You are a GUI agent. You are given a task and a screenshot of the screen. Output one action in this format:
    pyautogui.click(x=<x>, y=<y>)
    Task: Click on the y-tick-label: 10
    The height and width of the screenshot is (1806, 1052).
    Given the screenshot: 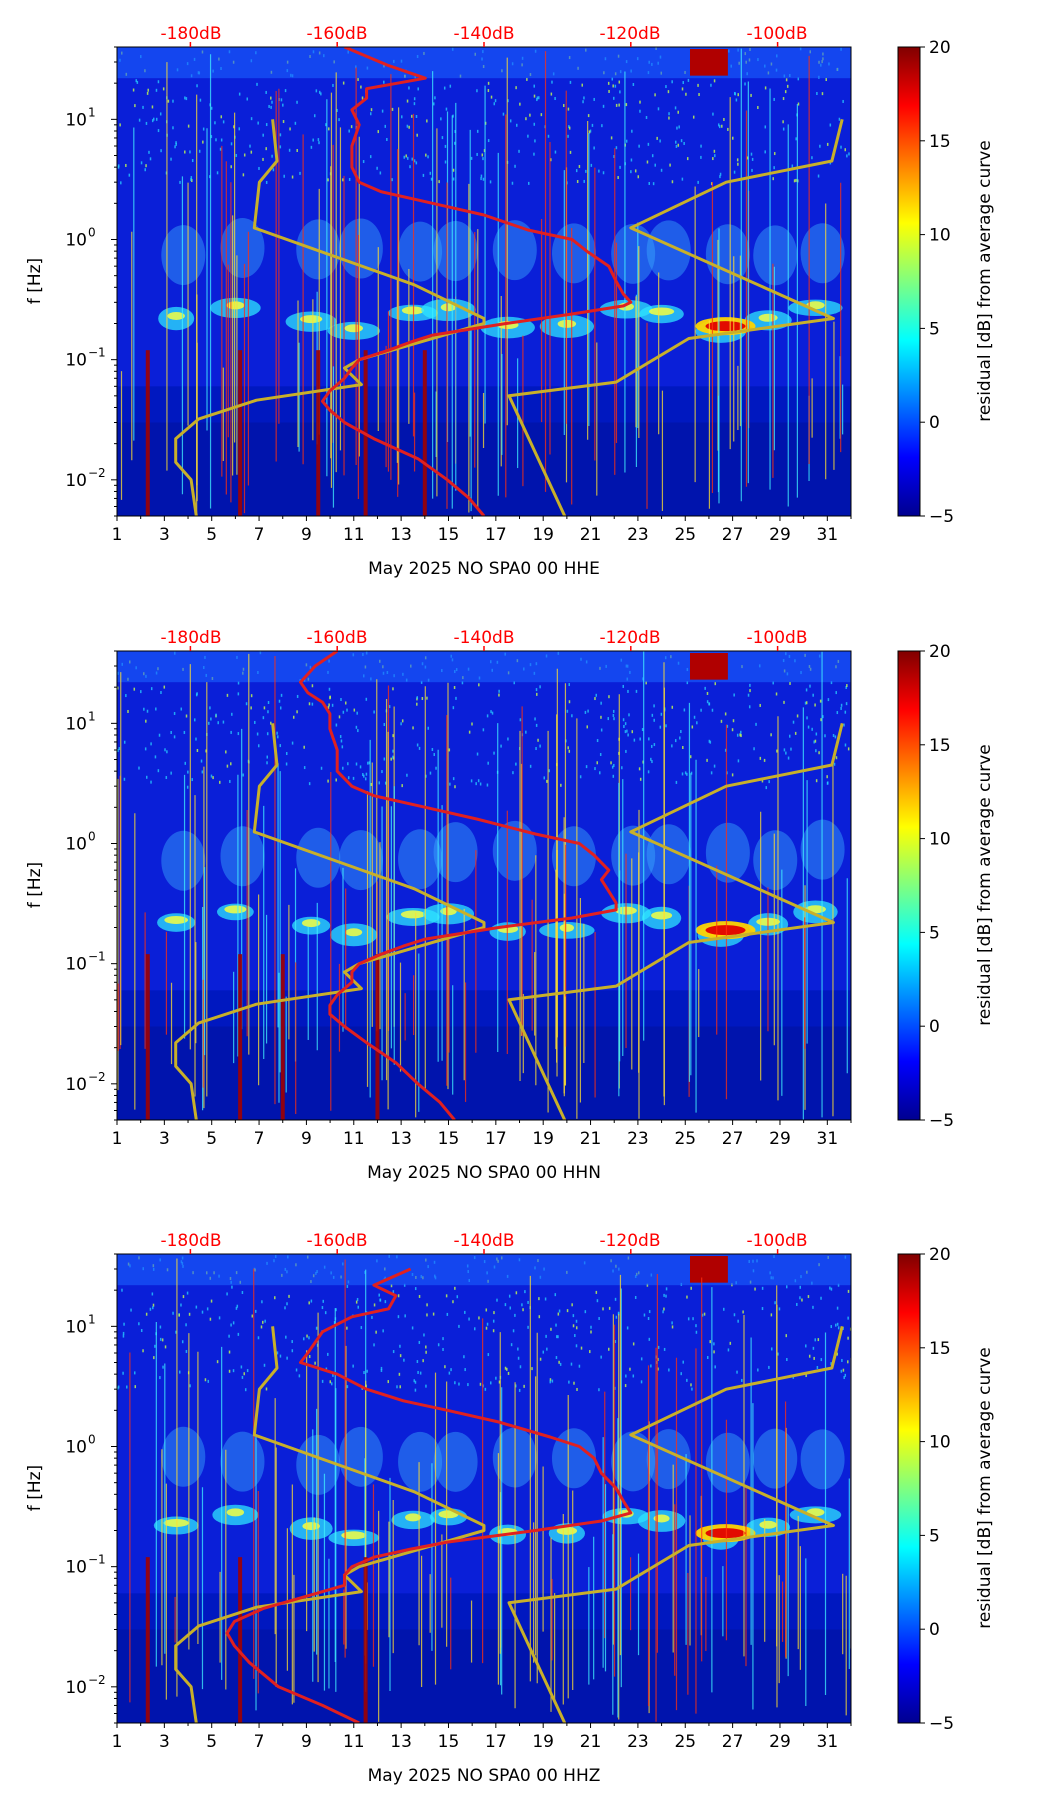 What is the action you would take?
    pyautogui.click(x=76, y=481)
    